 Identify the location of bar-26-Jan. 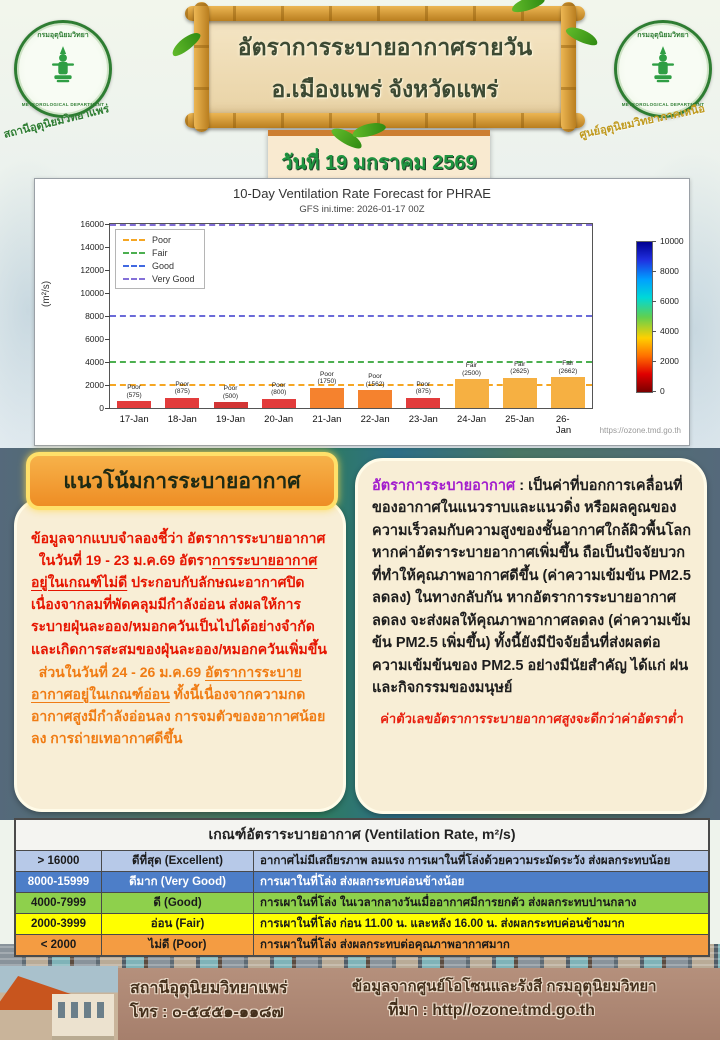
(567, 392).